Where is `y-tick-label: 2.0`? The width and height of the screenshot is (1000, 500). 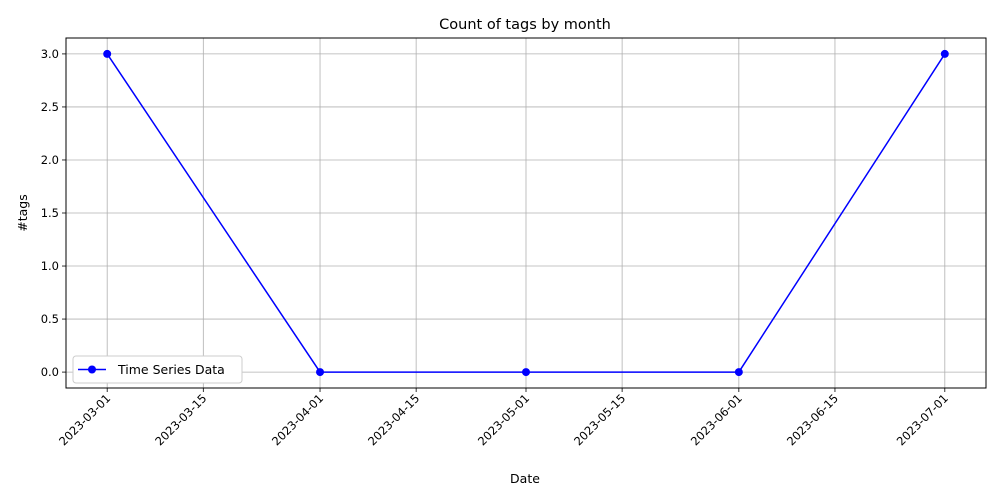
y-tick-label: 2.0 is located at coordinates (50, 160).